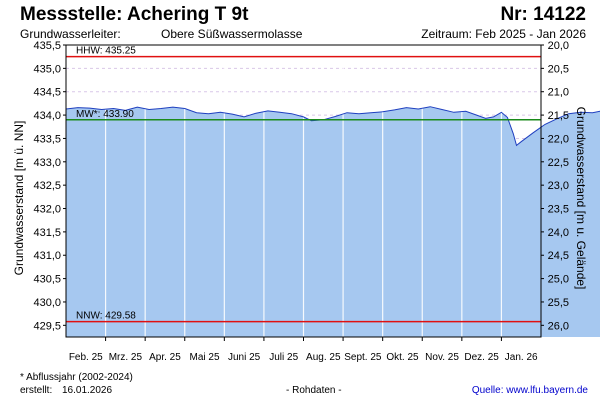 This screenshot has width=600, height=400. Describe the element at coordinates (47, 163) in the screenshot. I see `y-tick-label: 433,0` at that location.